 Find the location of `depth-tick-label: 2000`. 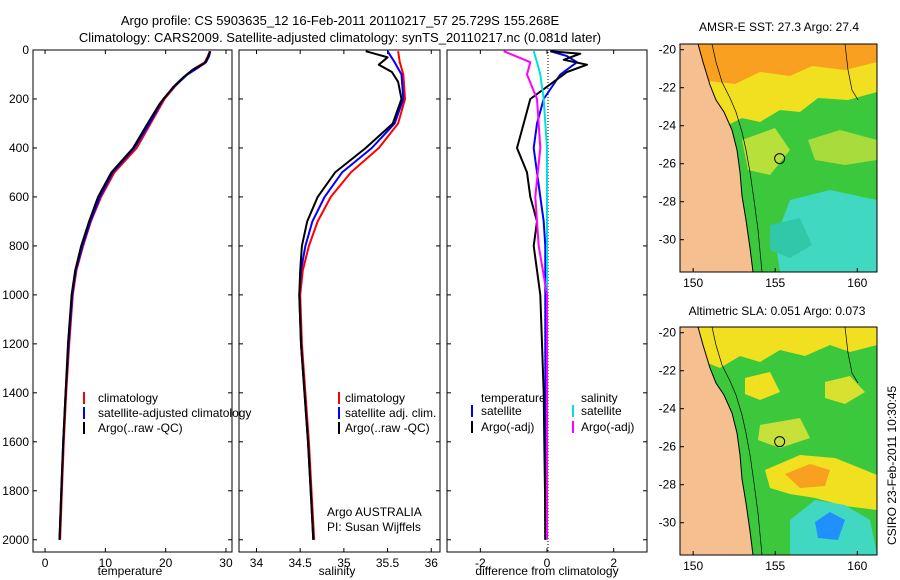

depth-tick-label: 2000 is located at coordinates (15, 540).